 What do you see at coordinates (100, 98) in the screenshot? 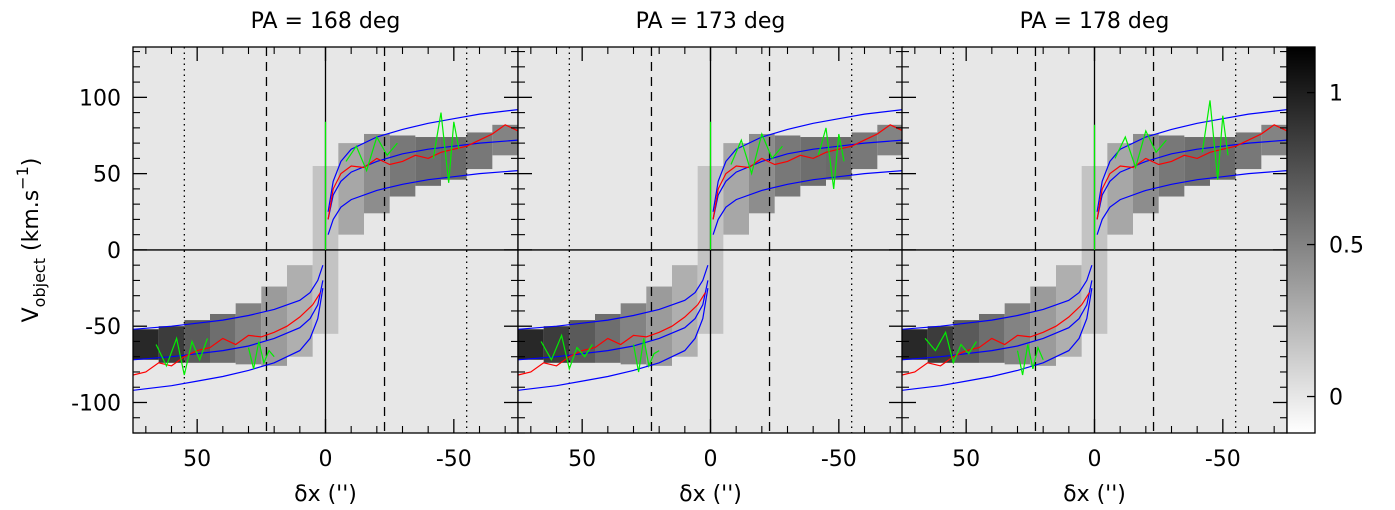
I see `y-tick-label: 100` at bounding box center [100, 98].